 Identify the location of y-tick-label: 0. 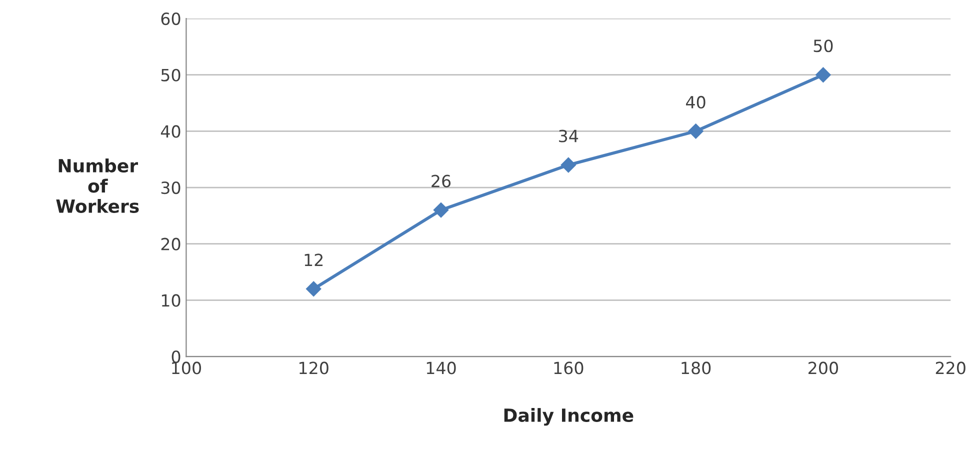
(176, 357).